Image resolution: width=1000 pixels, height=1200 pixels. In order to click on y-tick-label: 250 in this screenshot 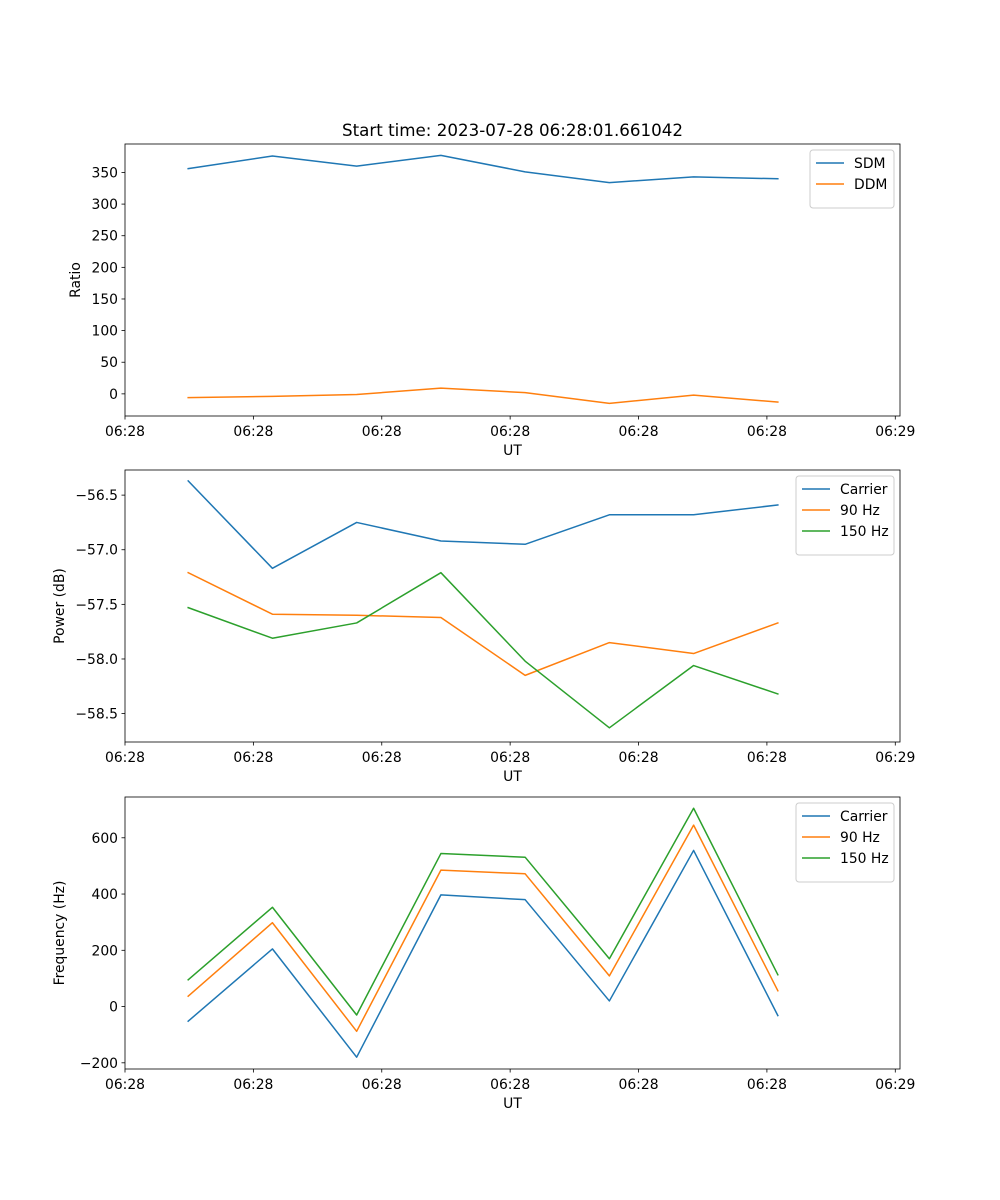, I will do `click(104, 237)`.